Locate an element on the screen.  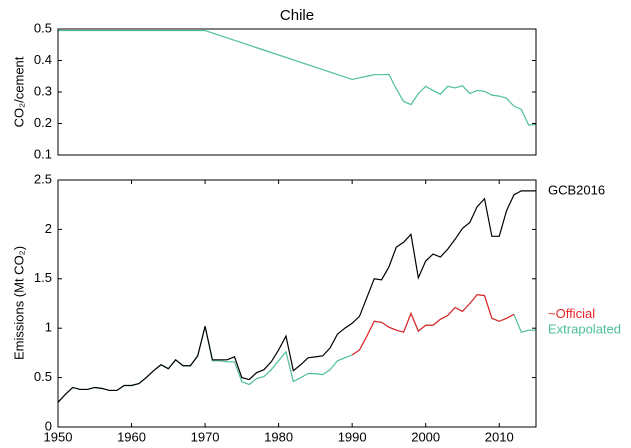
legend-label: Extrapolated is located at coordinates (584, 329).